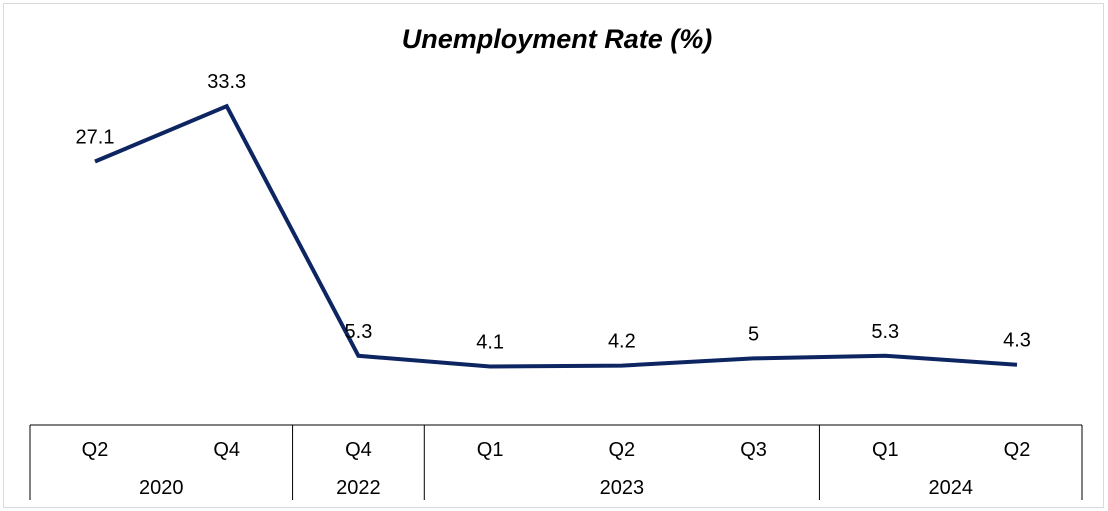 The height and width of the screenshot is (511, 1108). I want to click on data-label: 33.3, so click(226, 82).